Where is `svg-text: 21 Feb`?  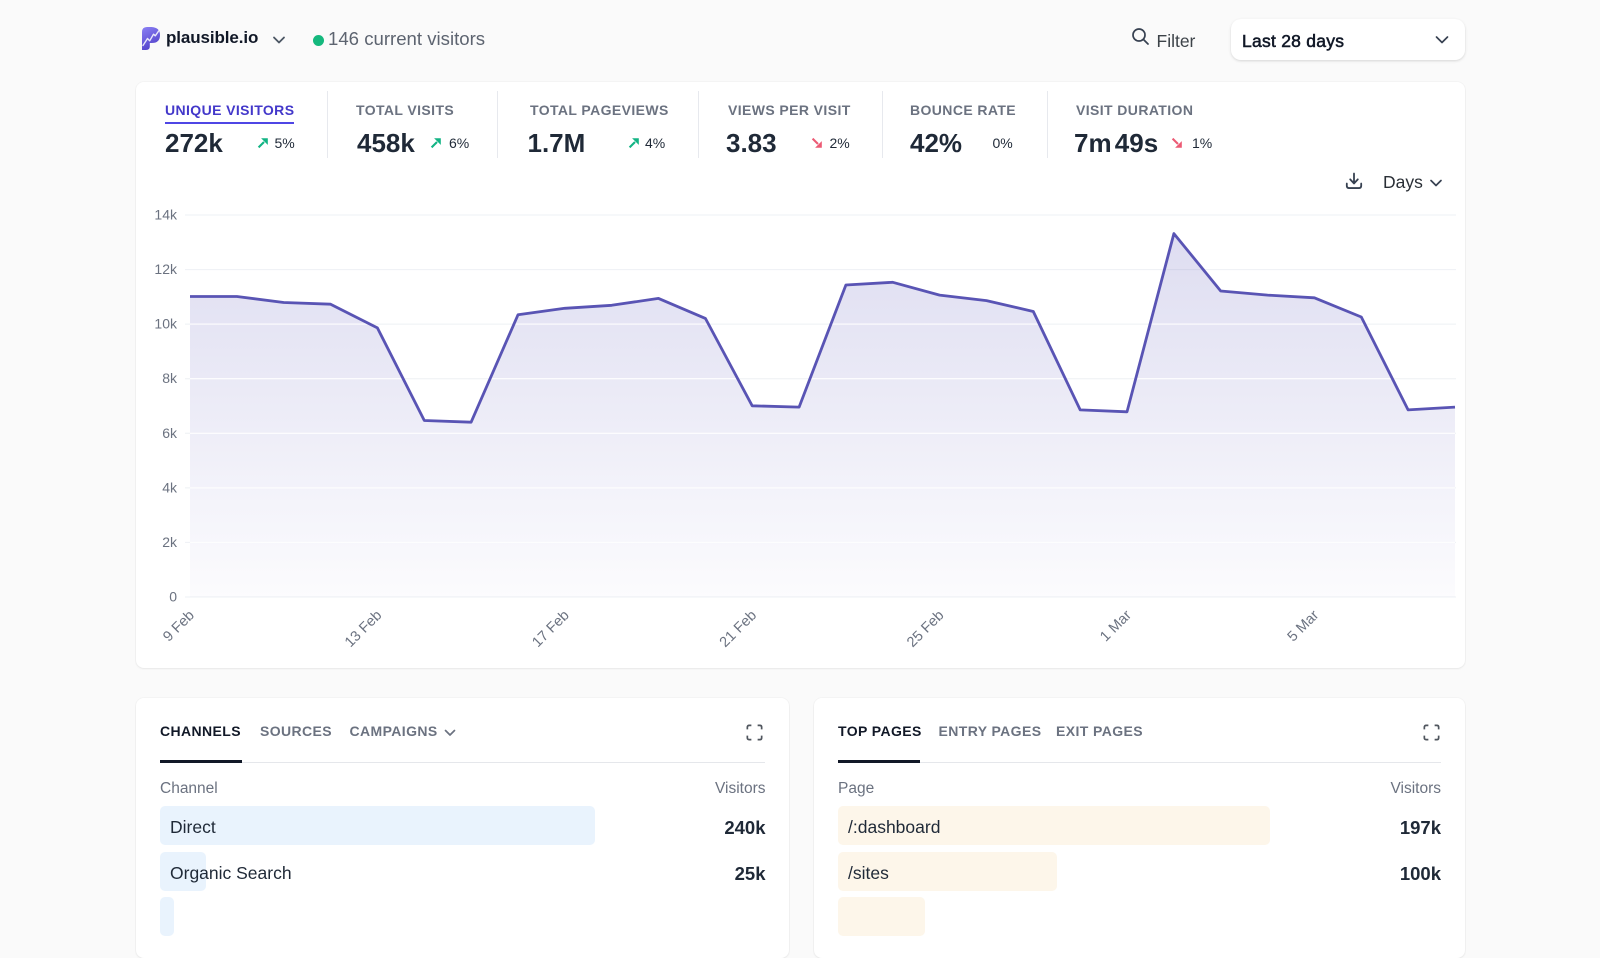
svg-text: 21 Feb is located at coordinates (738, 629).